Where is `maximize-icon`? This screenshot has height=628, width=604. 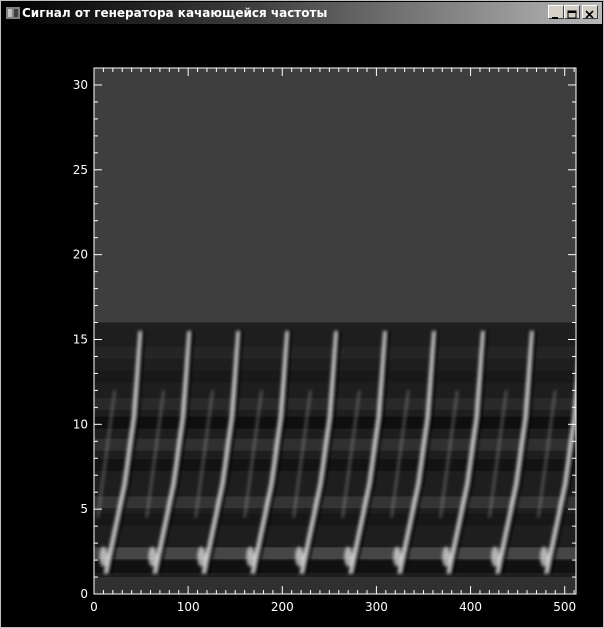
maximize-icon is located at coordinates (572, 14).